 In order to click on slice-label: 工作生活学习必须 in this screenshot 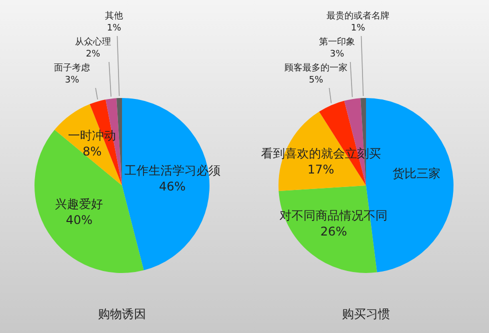, I will do `click(172, 170)`.